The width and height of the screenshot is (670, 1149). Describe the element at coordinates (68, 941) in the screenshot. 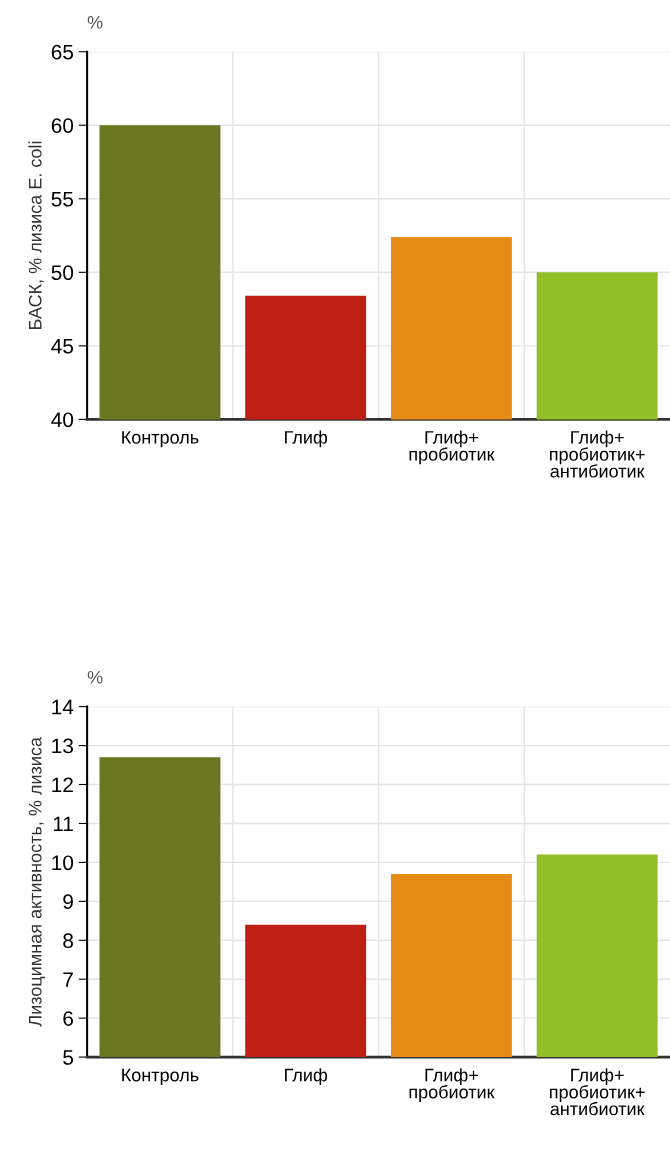

I see `y-tick-label: 8` at that location.